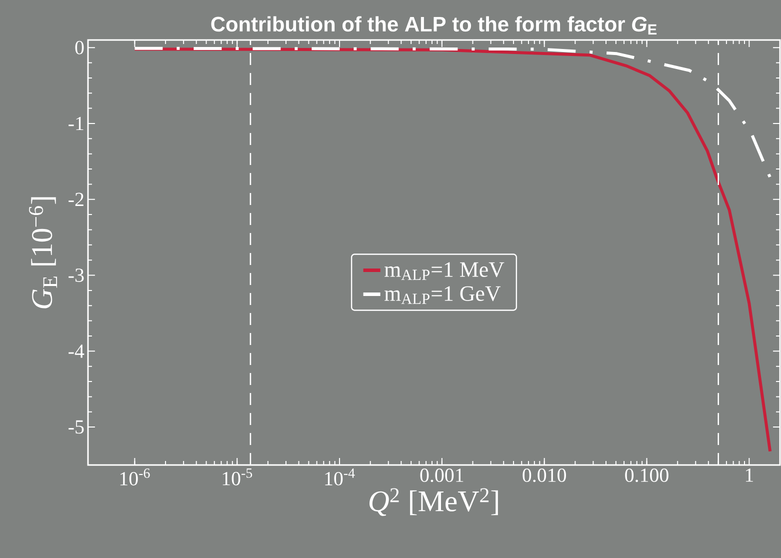 The height and width of the screenshot is (558, 781). I want to click on x-tick-label: 0.100, so click(646, 475).